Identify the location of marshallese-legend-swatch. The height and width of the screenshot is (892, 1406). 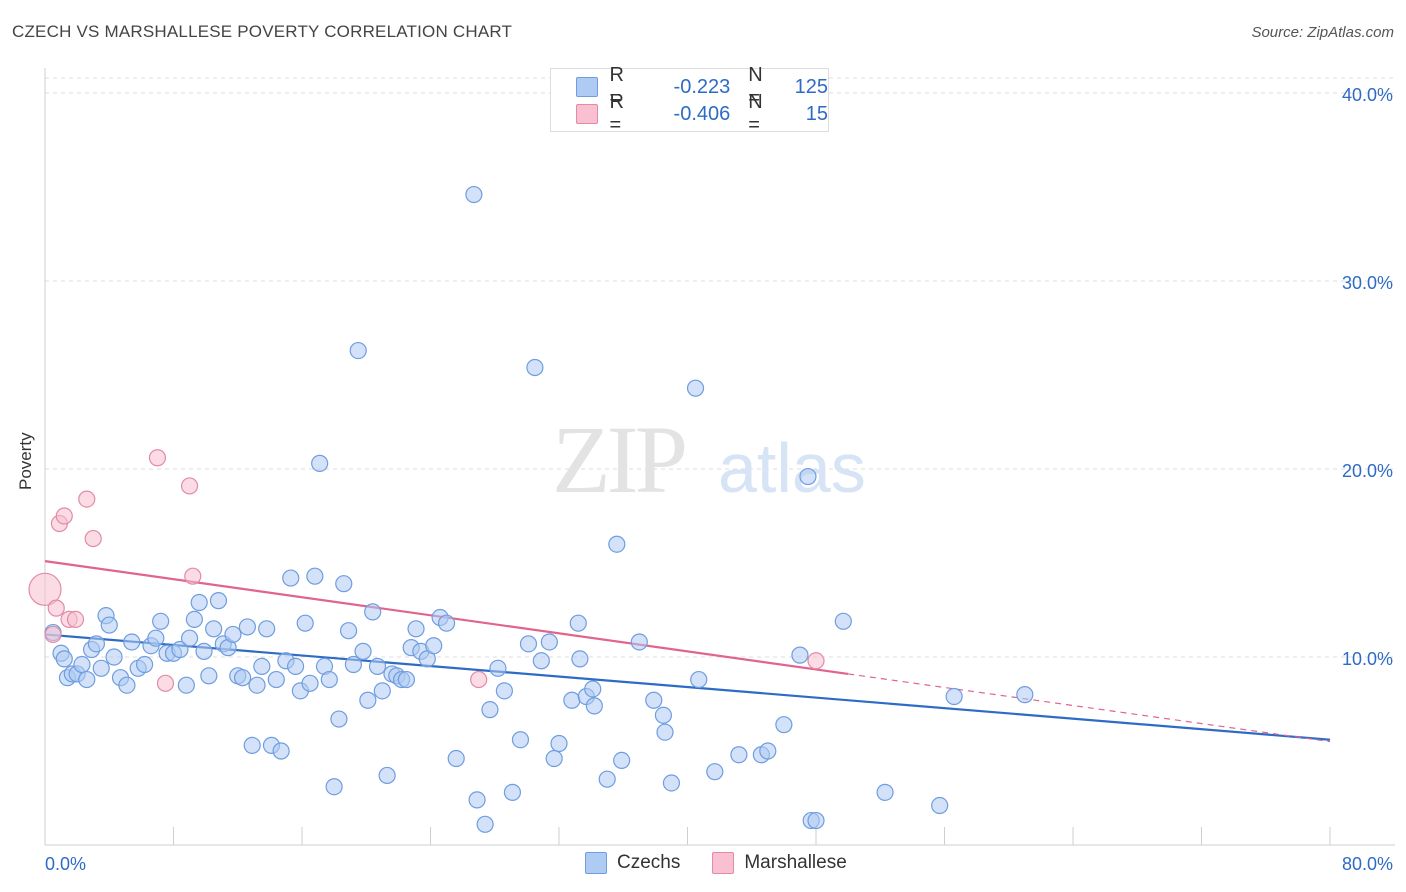
(723, 863).